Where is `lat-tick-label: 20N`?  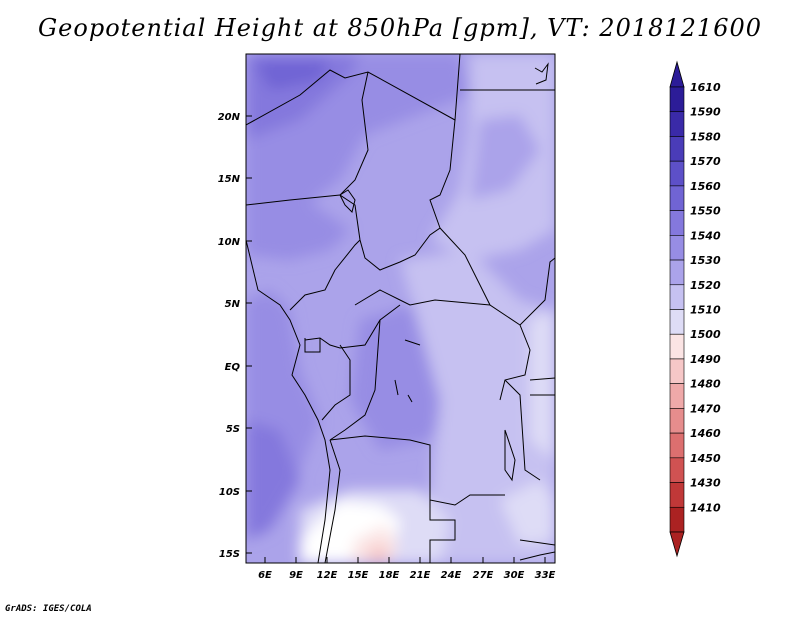
lat-tick-label: 20N is located at coordinates (229, 117).